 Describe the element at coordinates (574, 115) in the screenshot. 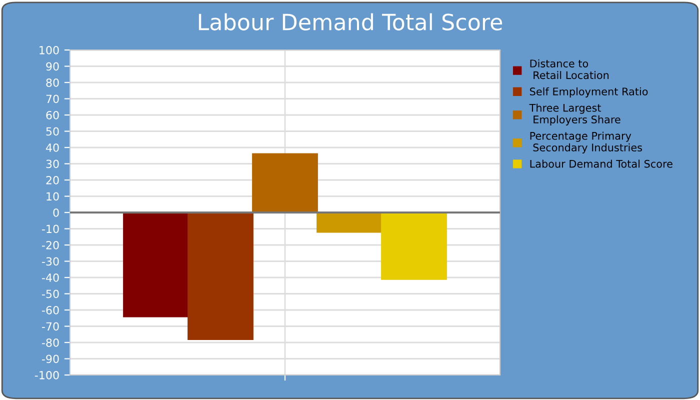

I see `legend-label: Three Largest Employers Share` at that location.